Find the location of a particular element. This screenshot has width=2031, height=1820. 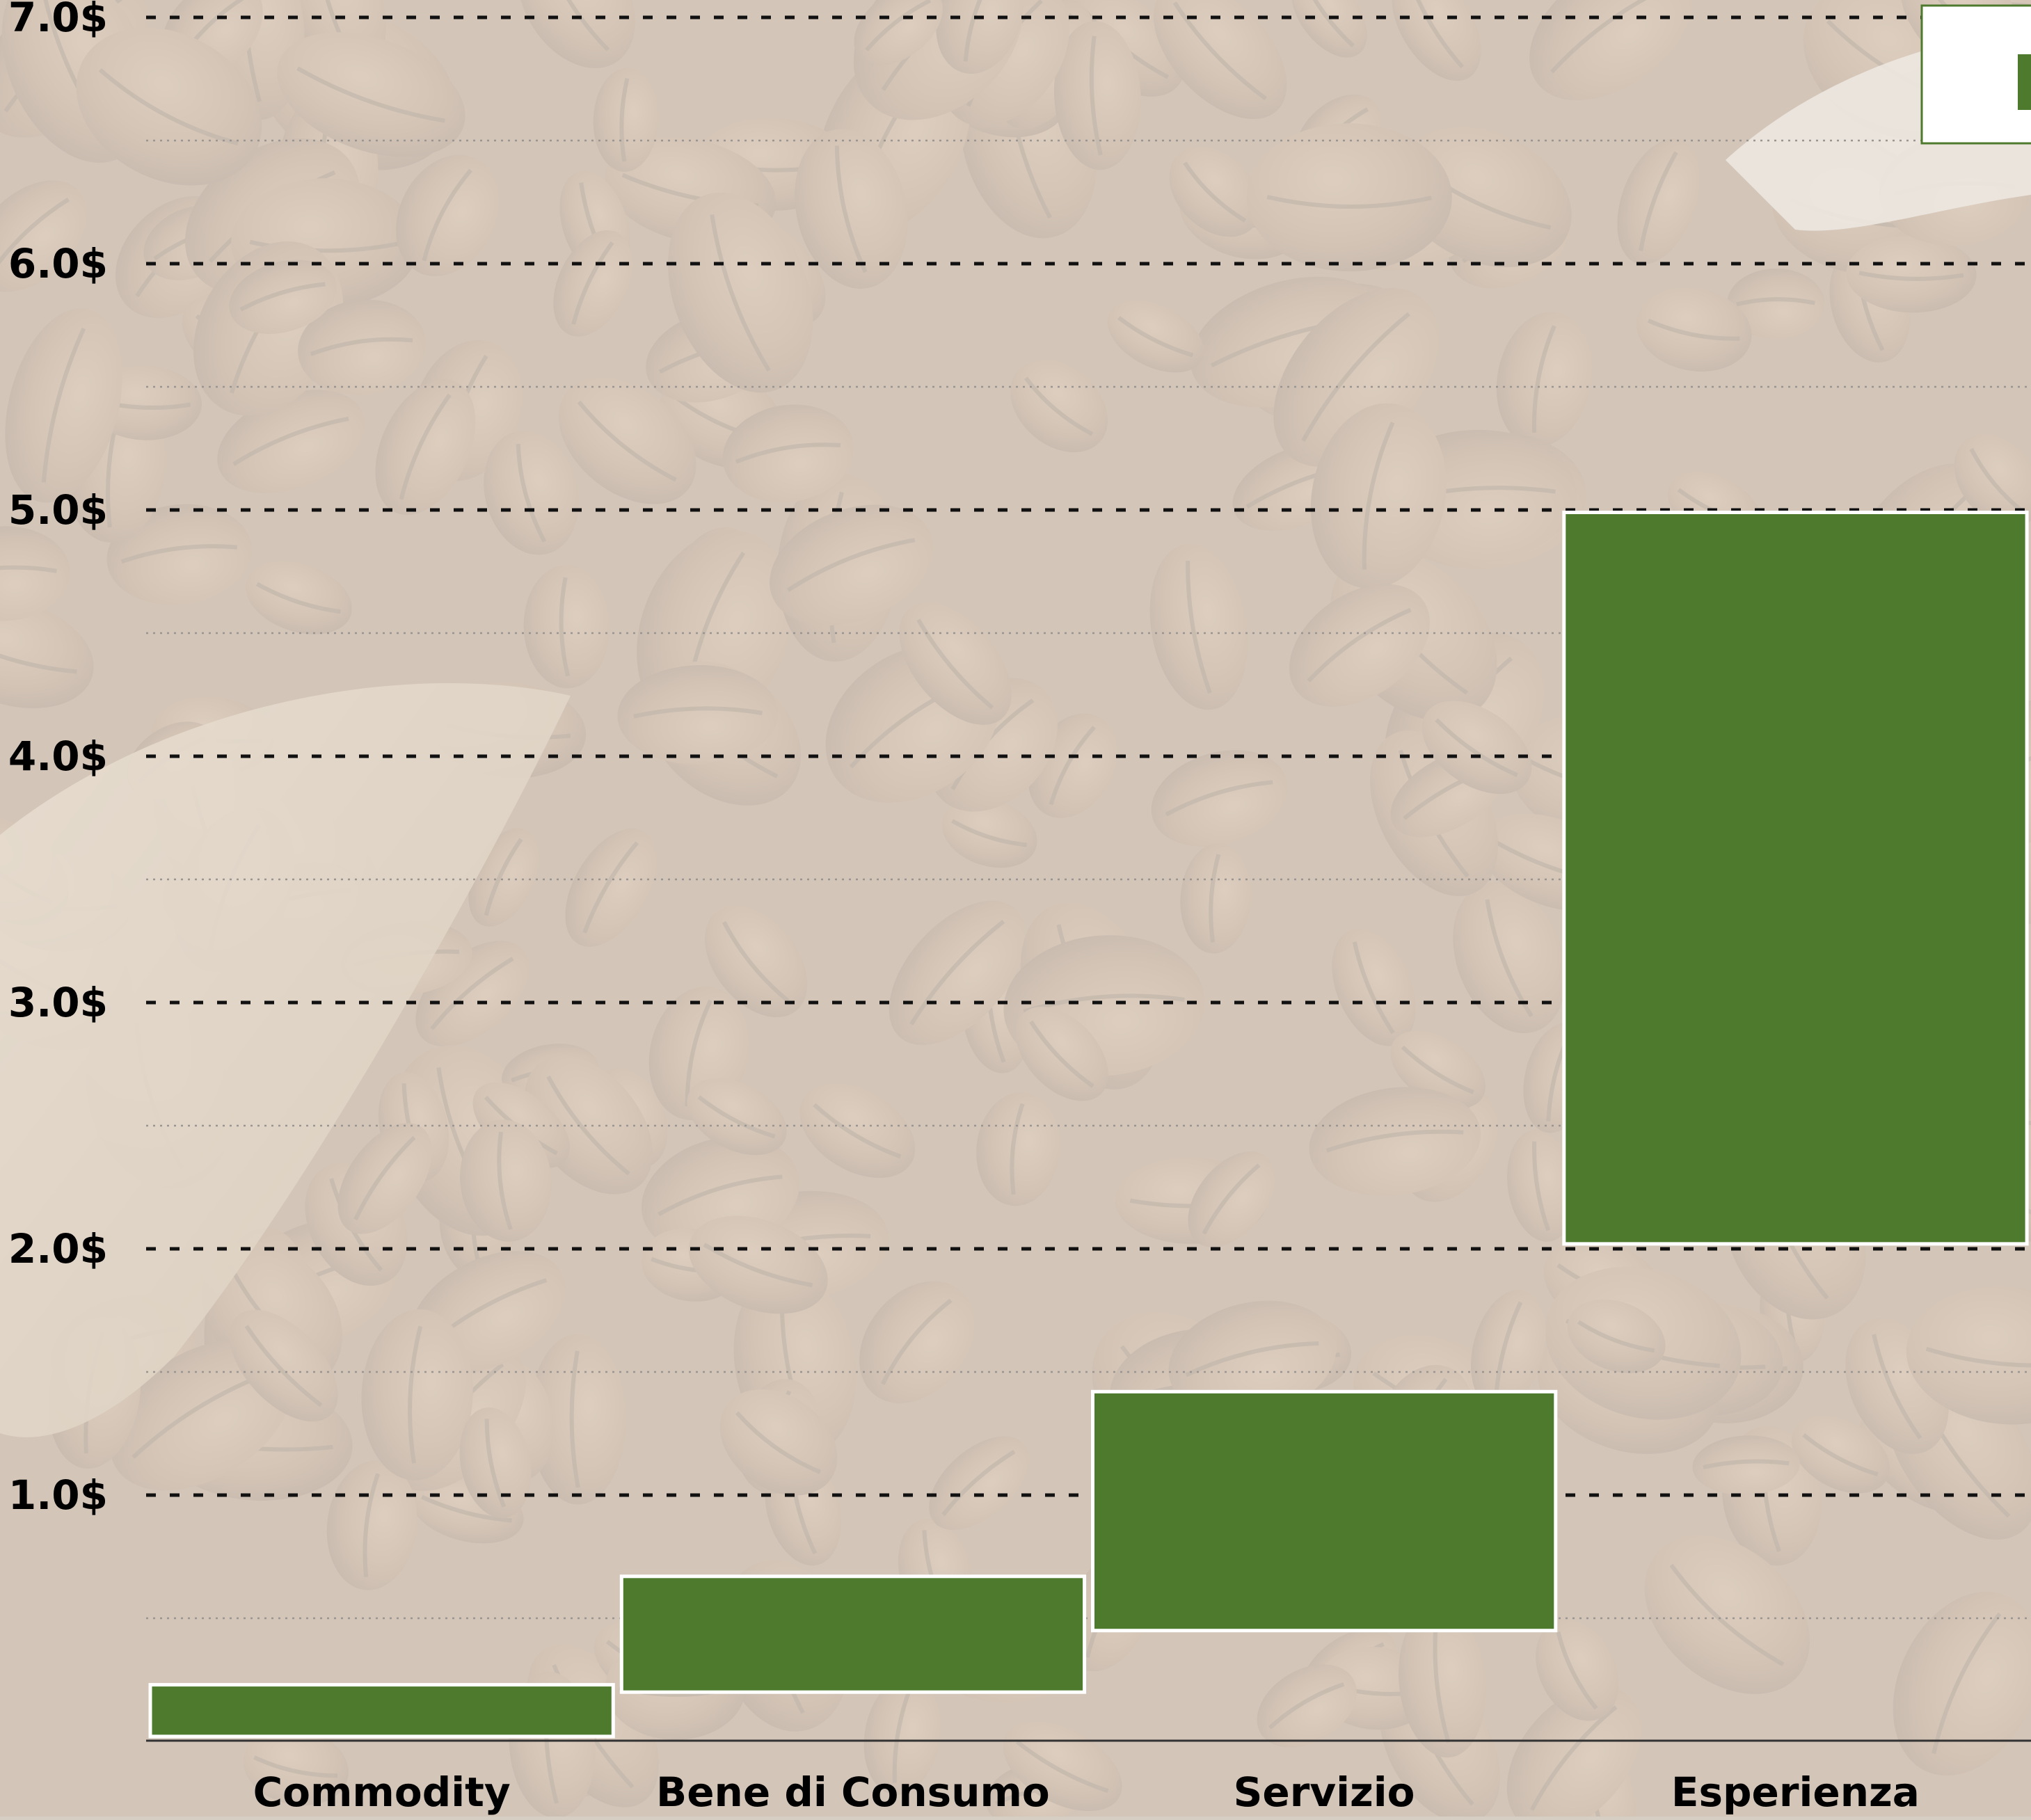

y-tick-label: 7.0$ is located at coordinates (58, 20).